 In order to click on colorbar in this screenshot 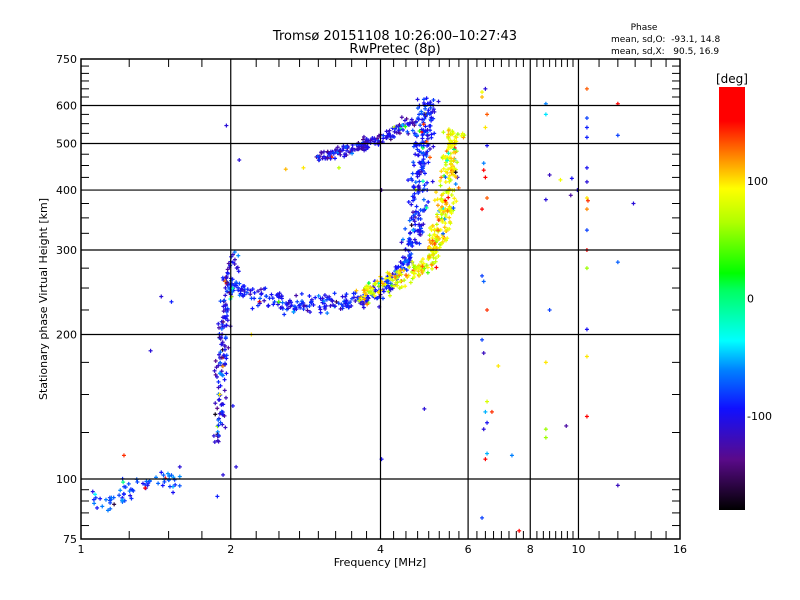, I will do `click(732, 298)`.